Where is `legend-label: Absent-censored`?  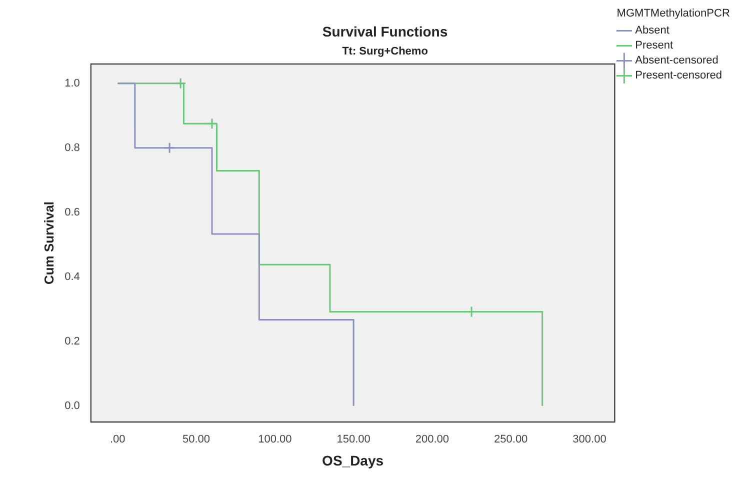 legend-label: Absent-censored is located at coordinates (676, 60).